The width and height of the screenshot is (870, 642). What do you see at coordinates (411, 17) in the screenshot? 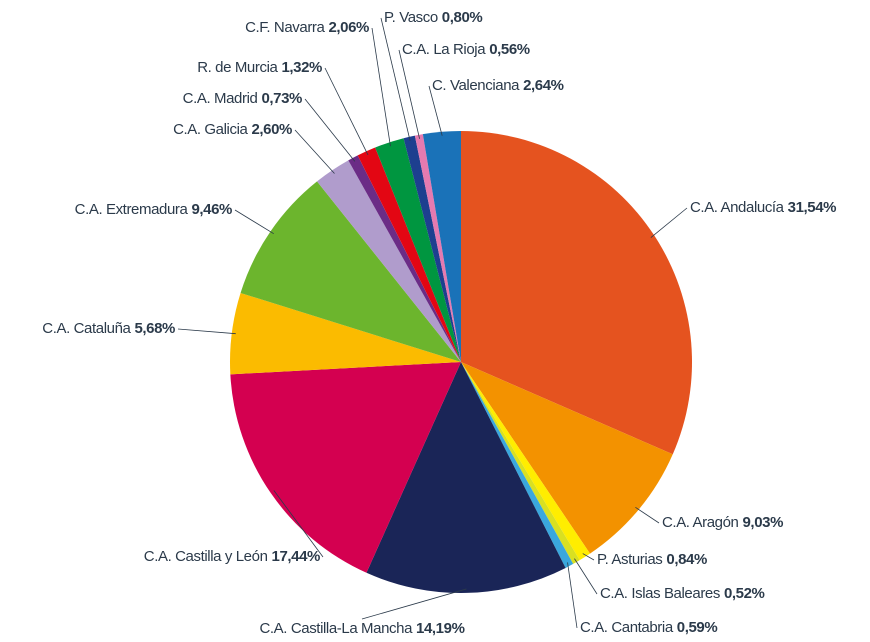
I see `label-name: P. Vasco` at bounding box center [411, 17].